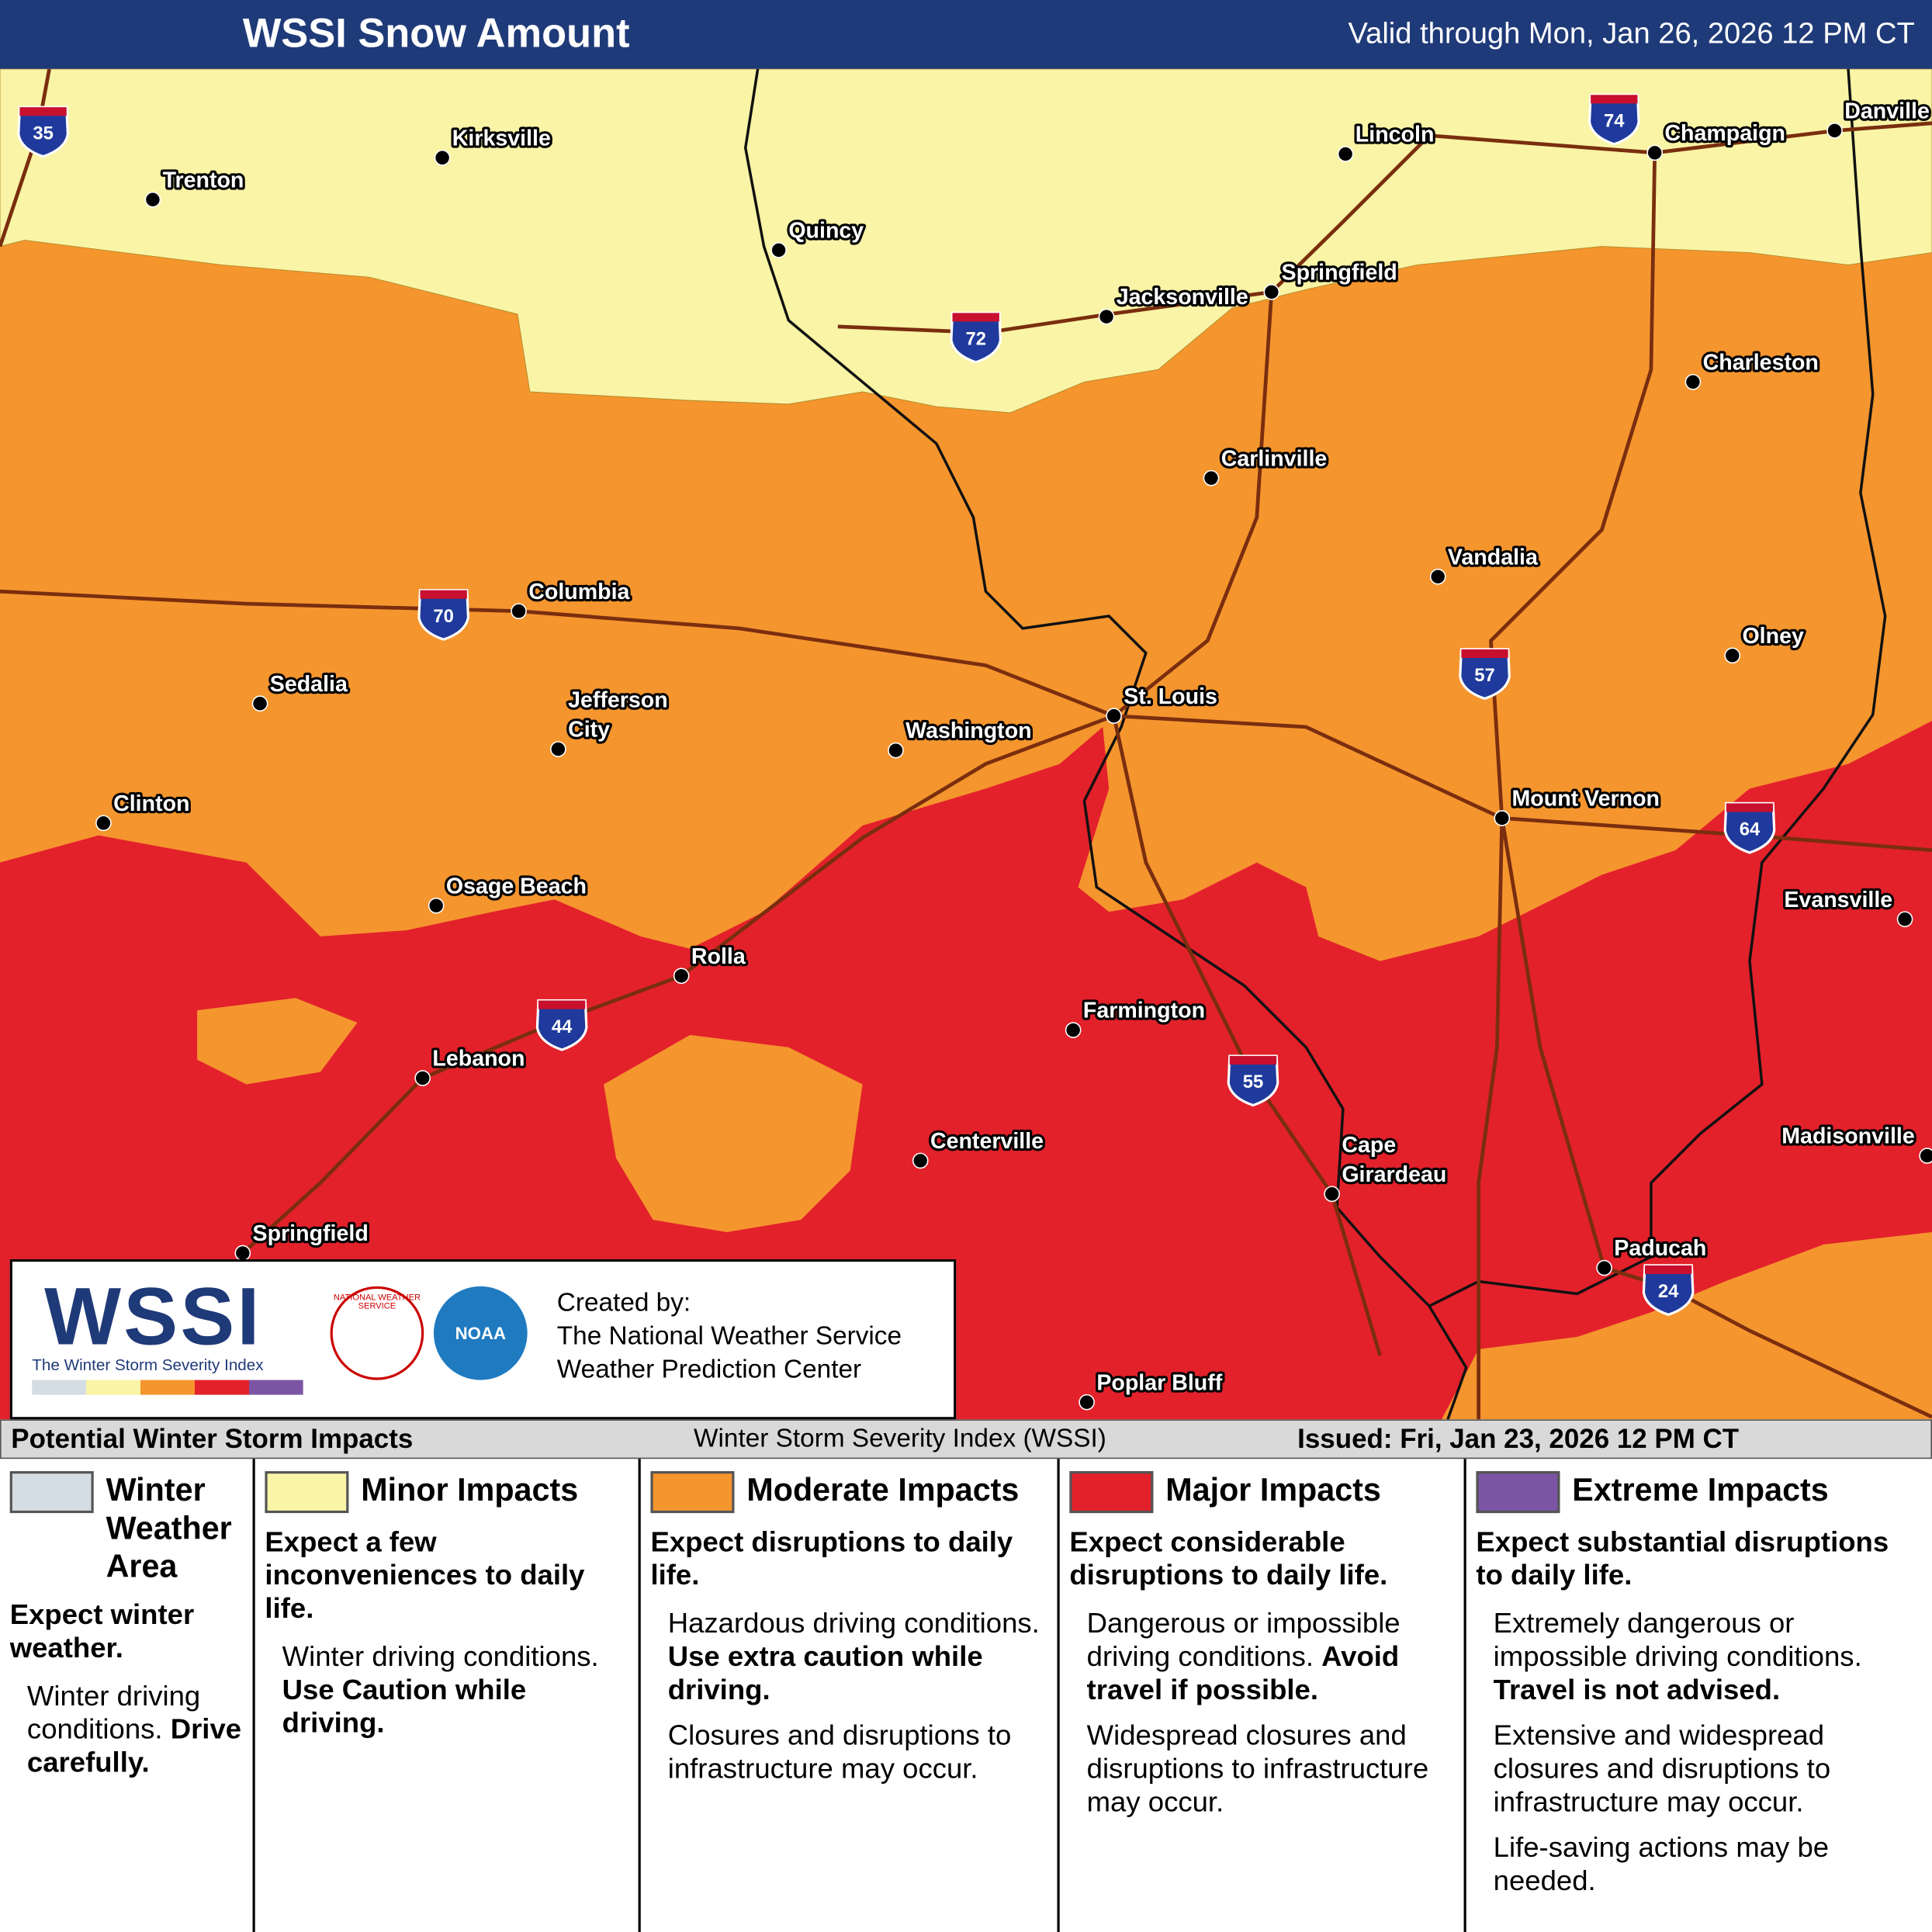 This screenshot has height=1932, width=1932. What do you see at coordinates (1848, 1136) in the screenshot?
I see `city-label: Madisonville` at bounding box center [1848, 1136].